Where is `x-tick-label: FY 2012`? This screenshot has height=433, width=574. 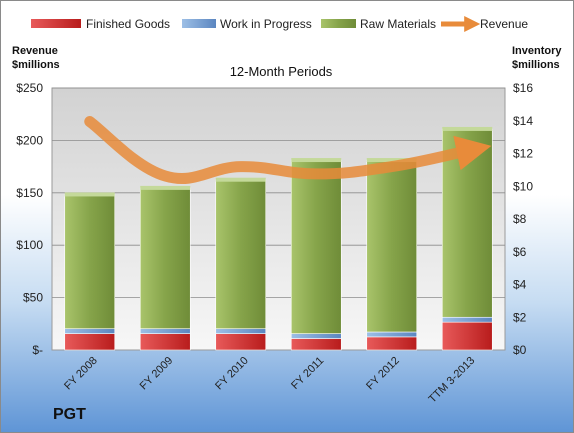 x-tick-label: FY 2012 is located at coordinates (383, 374).